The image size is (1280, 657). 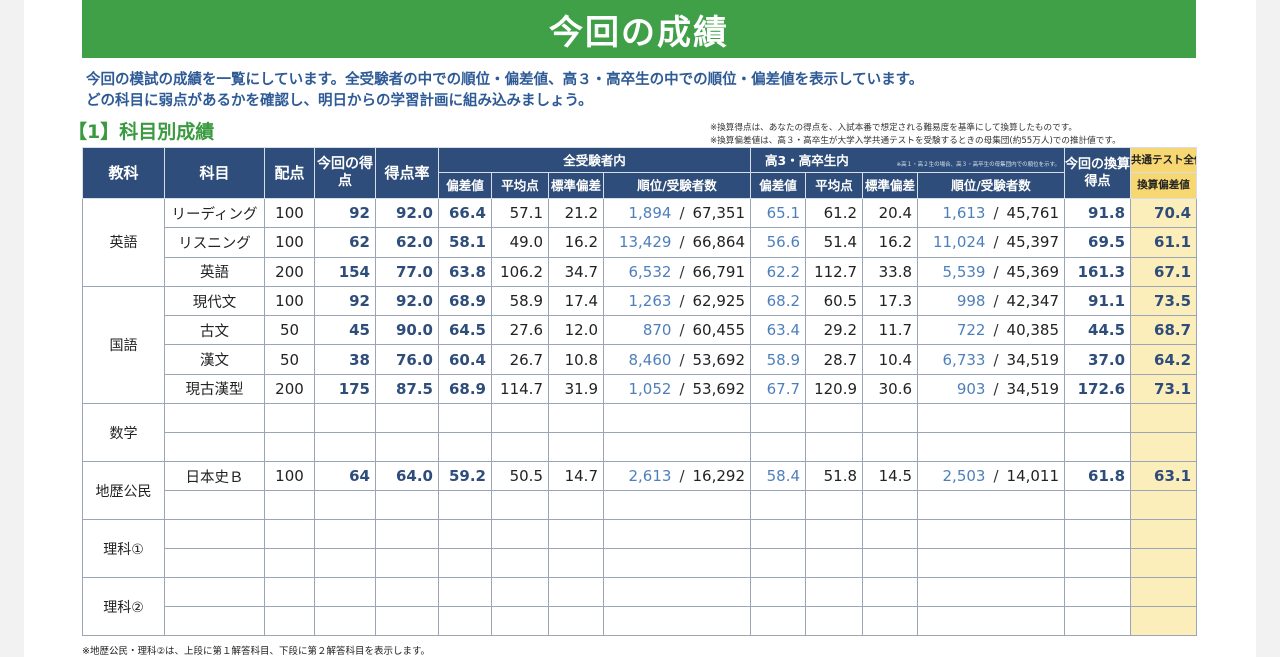 I want to click on conversion-score-cell: 37.0, so click(x=1098, y=359).